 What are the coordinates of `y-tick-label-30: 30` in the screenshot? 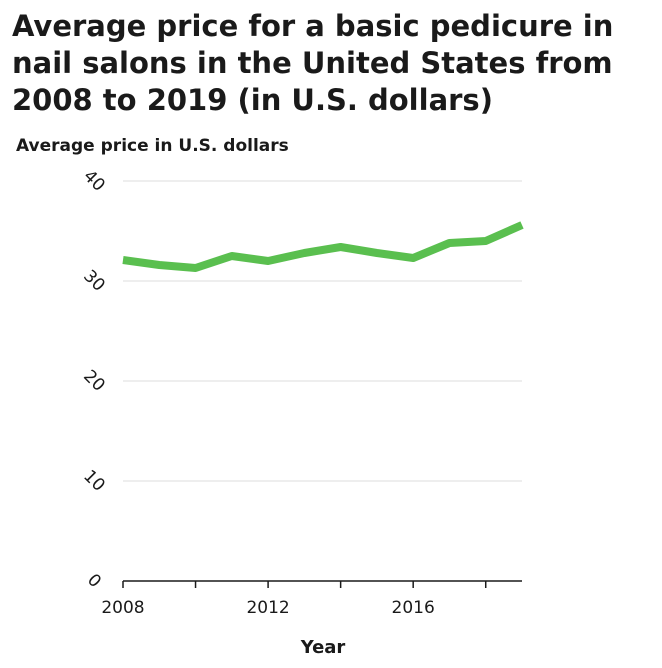 It's located at (93, 280).